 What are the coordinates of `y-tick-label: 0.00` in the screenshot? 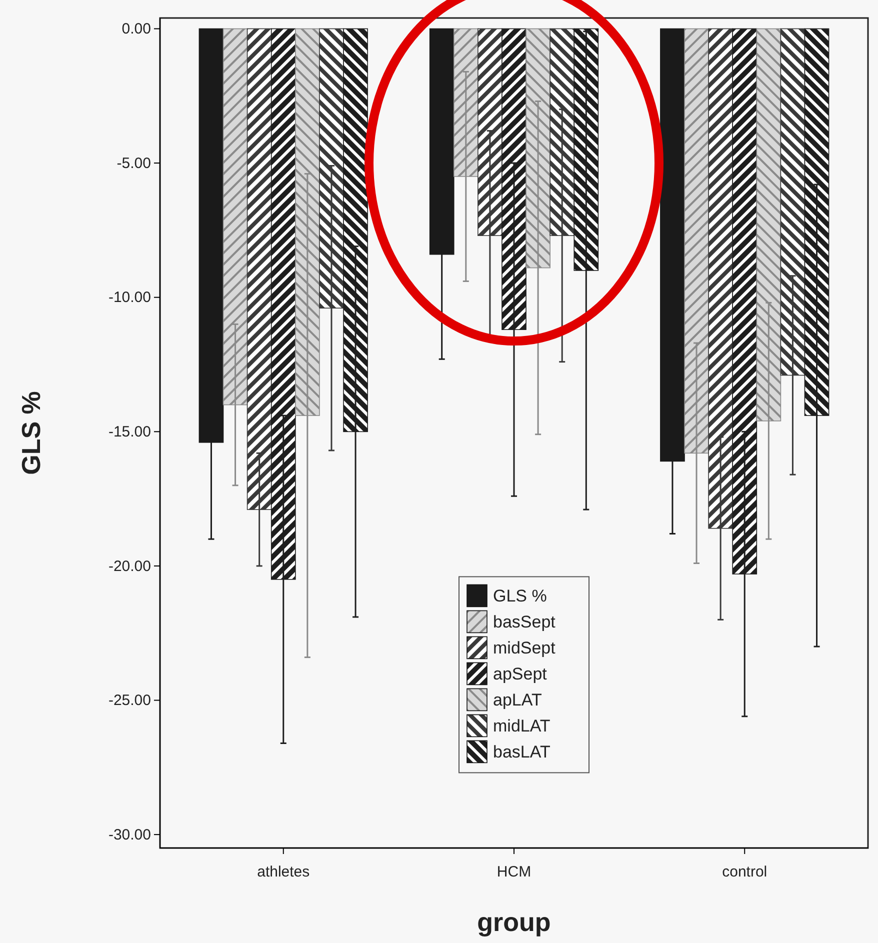 It's located at (136, 29).